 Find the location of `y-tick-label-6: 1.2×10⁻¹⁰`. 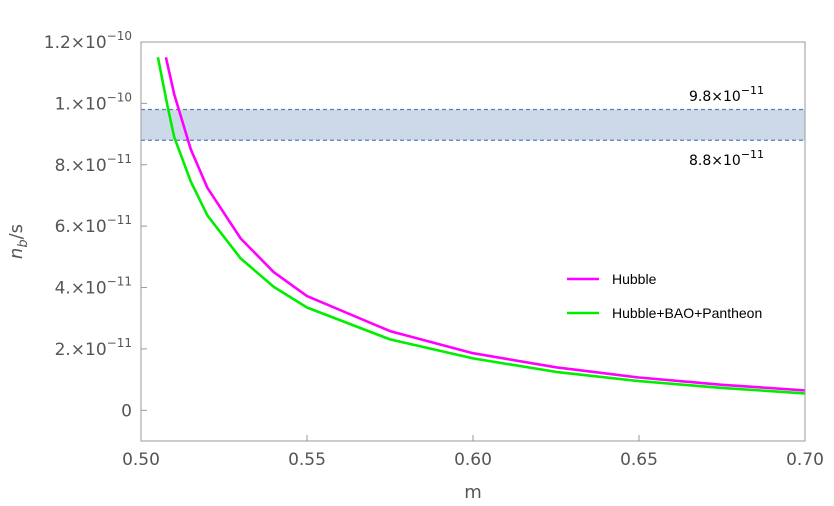

y-tick-label-6: 1.2×10⁻¹⁰ is located at coordinates (88, 41).